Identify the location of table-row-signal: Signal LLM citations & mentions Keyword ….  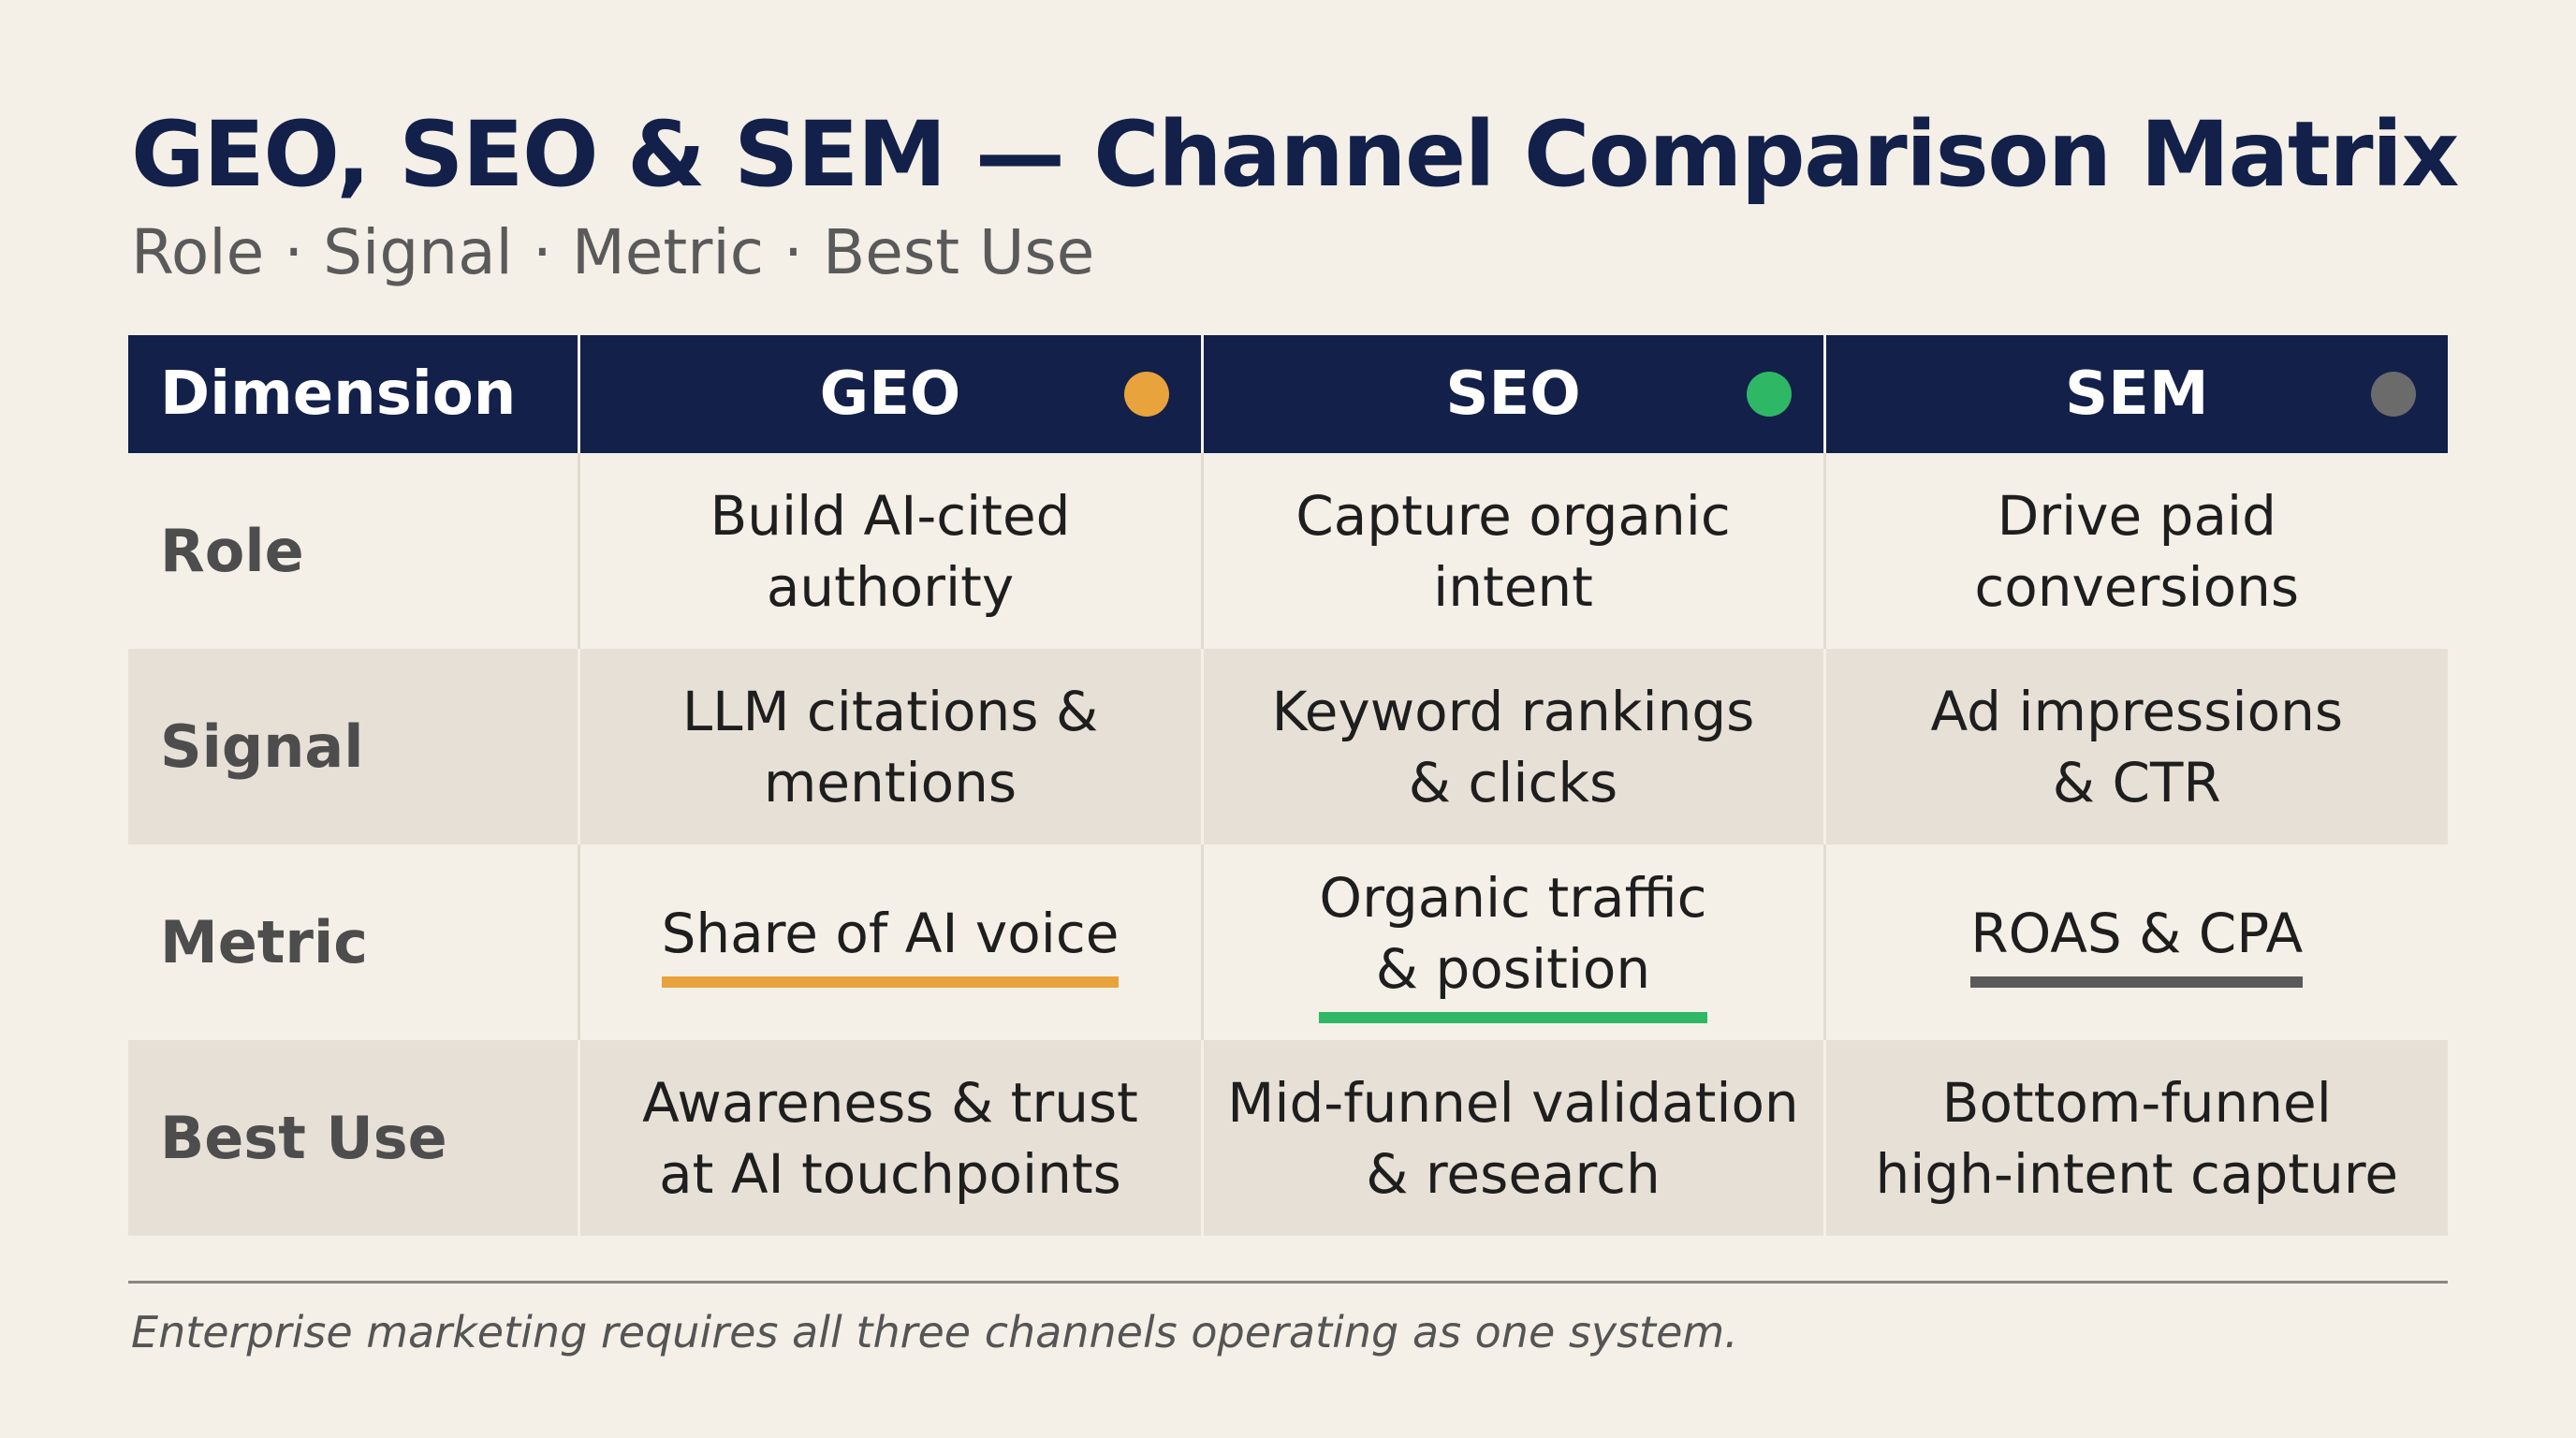
(1288, 746).